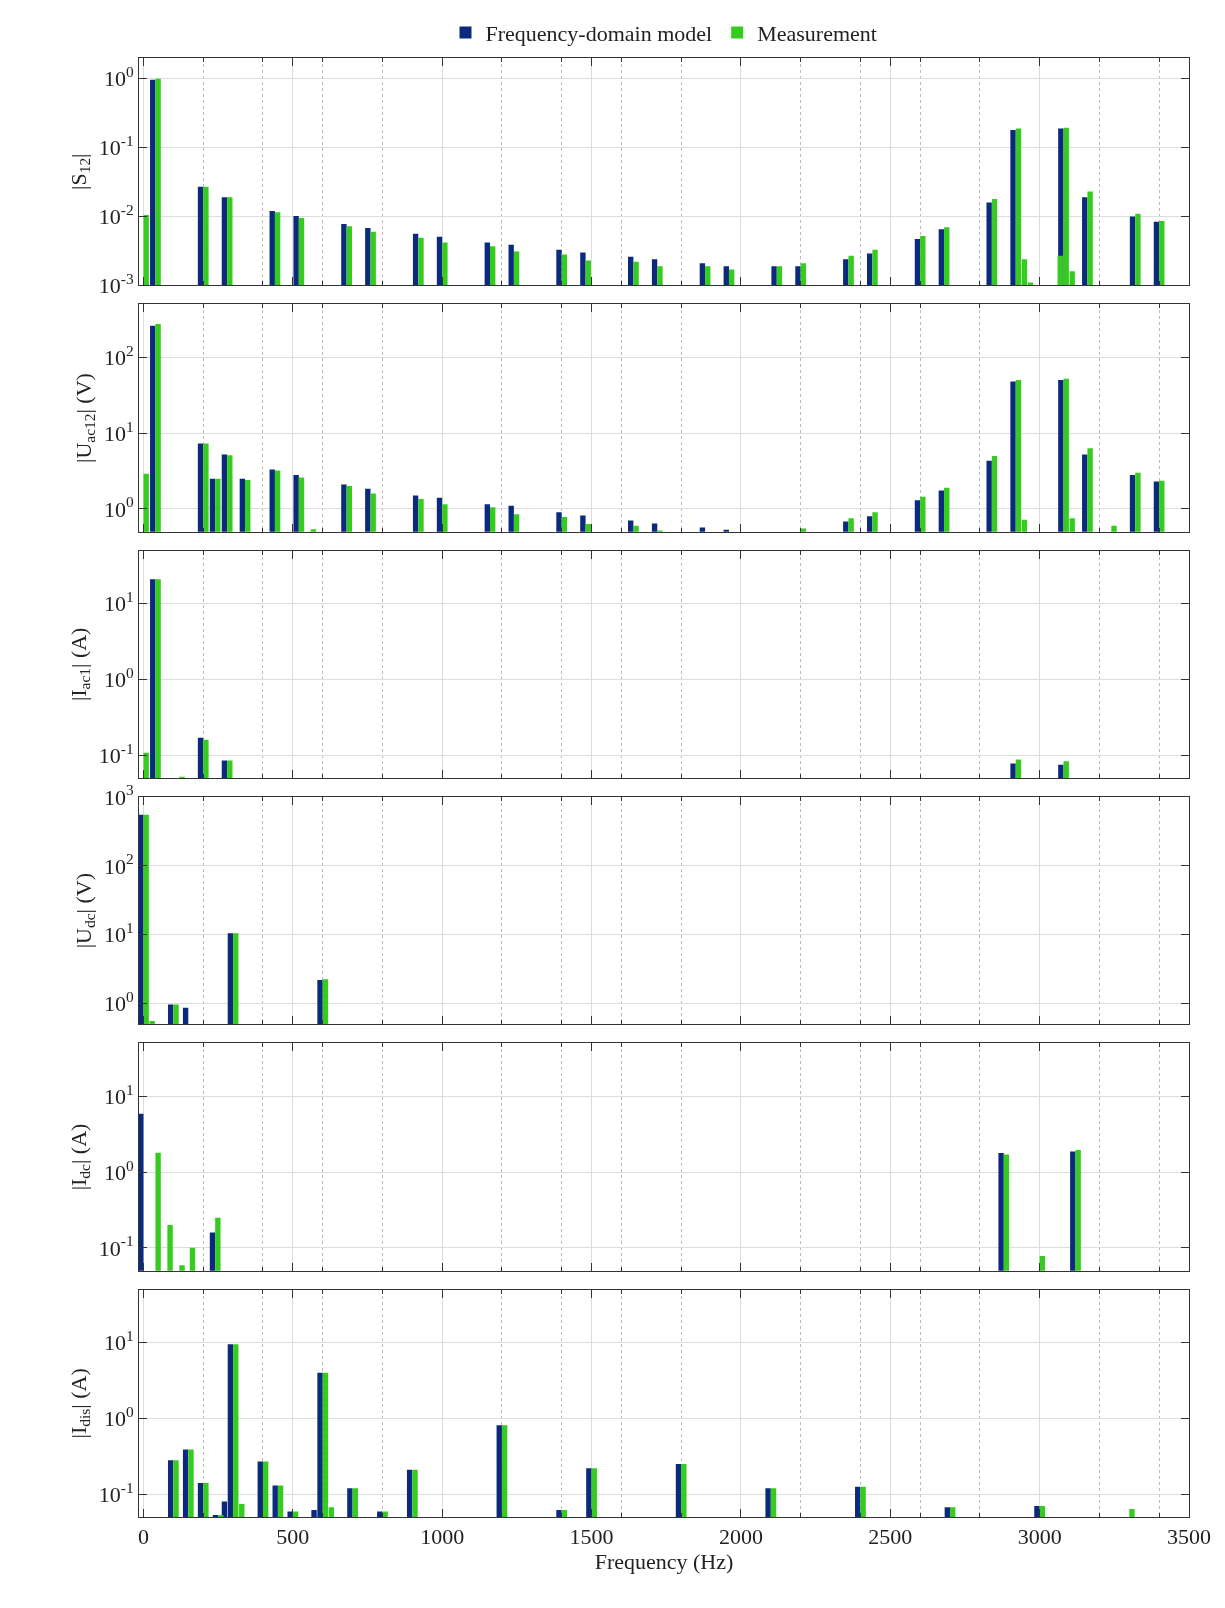 This screenshot has width=1225, height=1608. What do you see at coordinates (591, 1537) in the screenshot?
I see `x-tick-label: 1500` at bounding box center [591, 1537].